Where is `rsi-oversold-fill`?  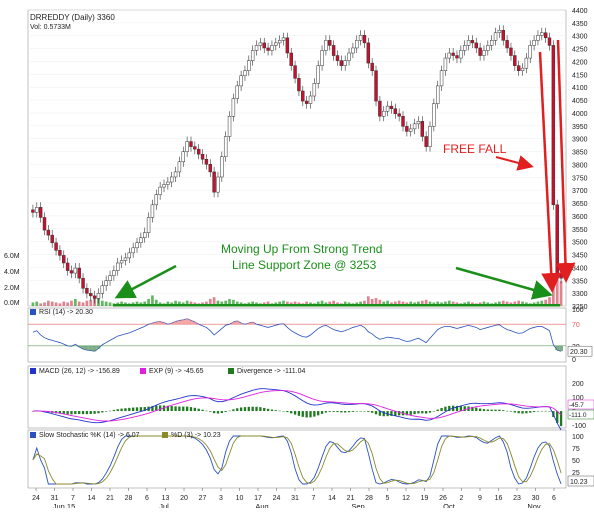 rsi-oversold-fill is located at coordinates (71, 346).